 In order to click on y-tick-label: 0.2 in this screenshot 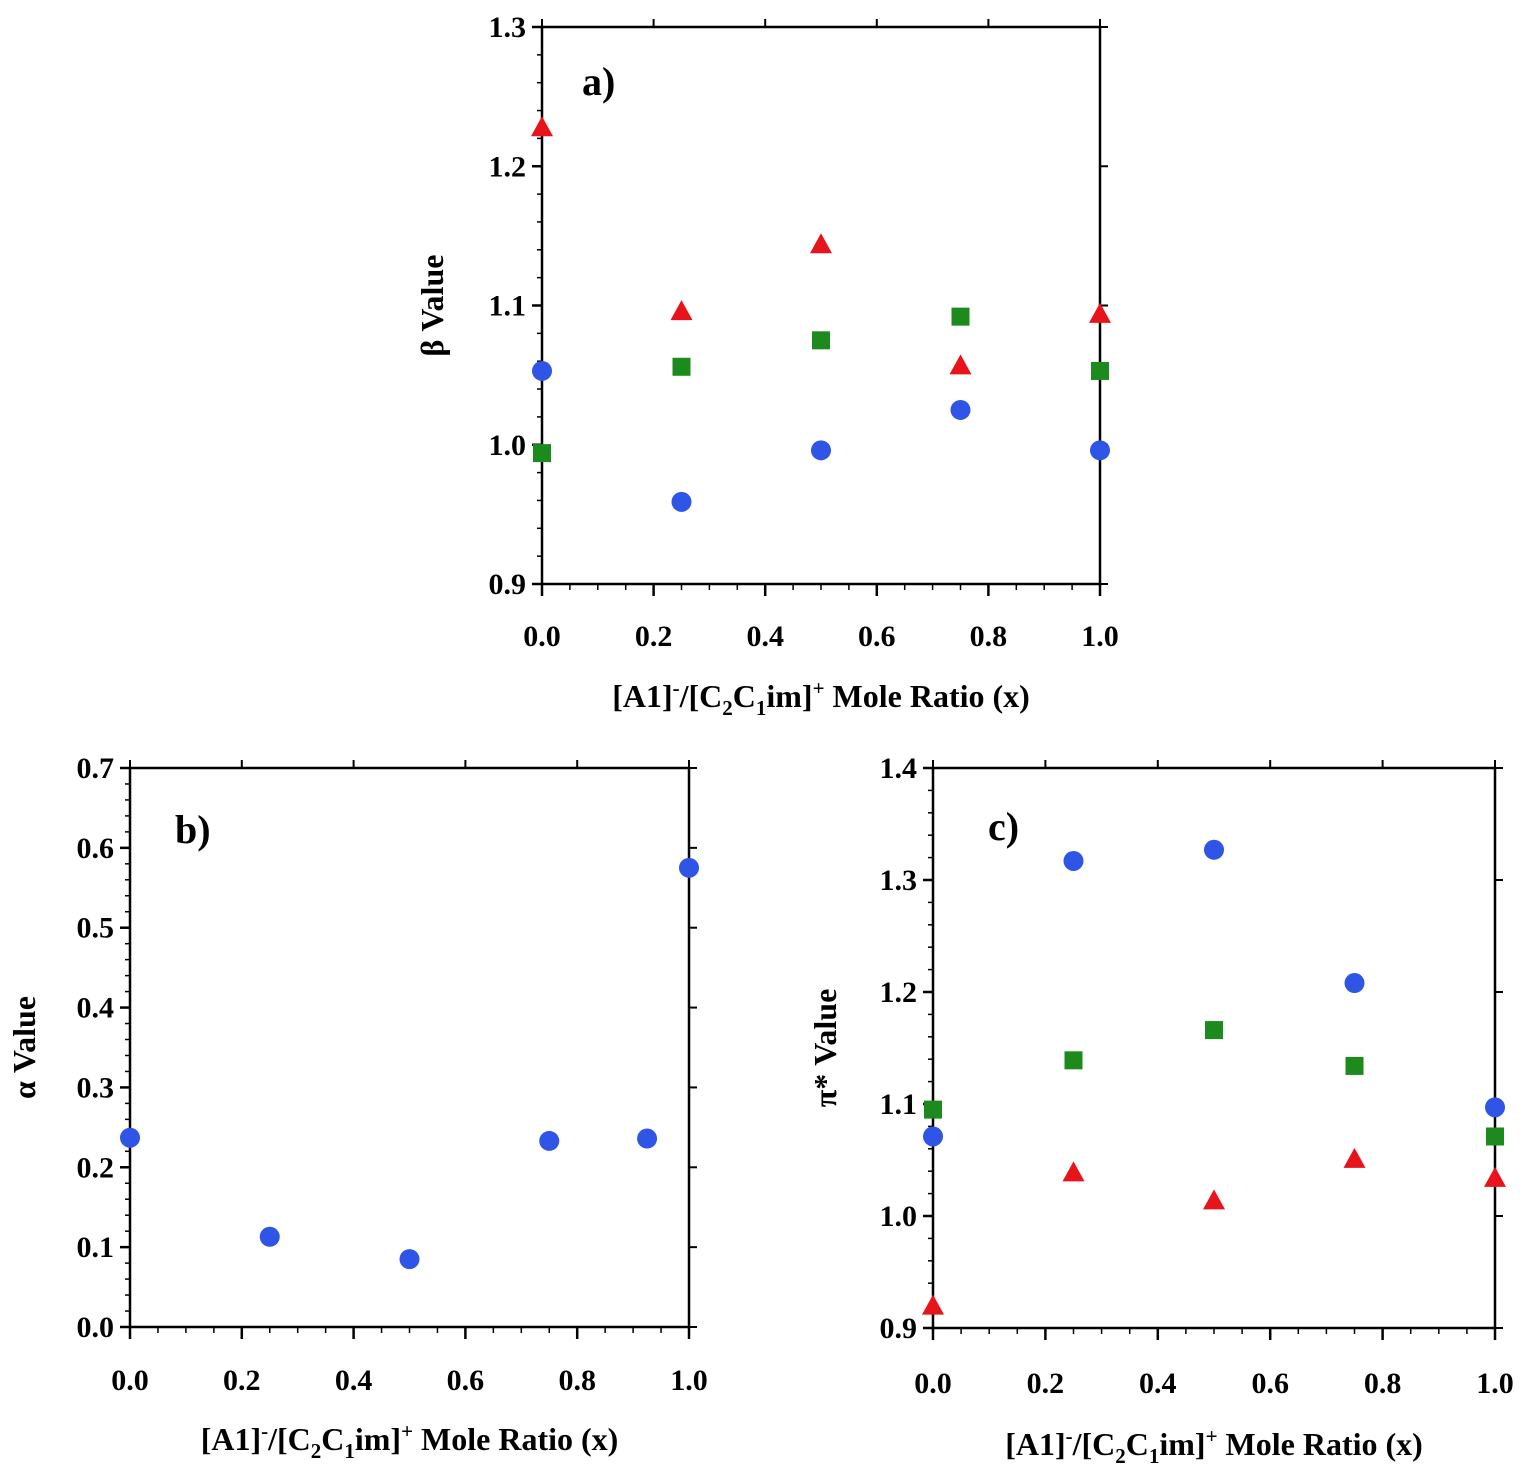, I will do `click(96, 1167)`.